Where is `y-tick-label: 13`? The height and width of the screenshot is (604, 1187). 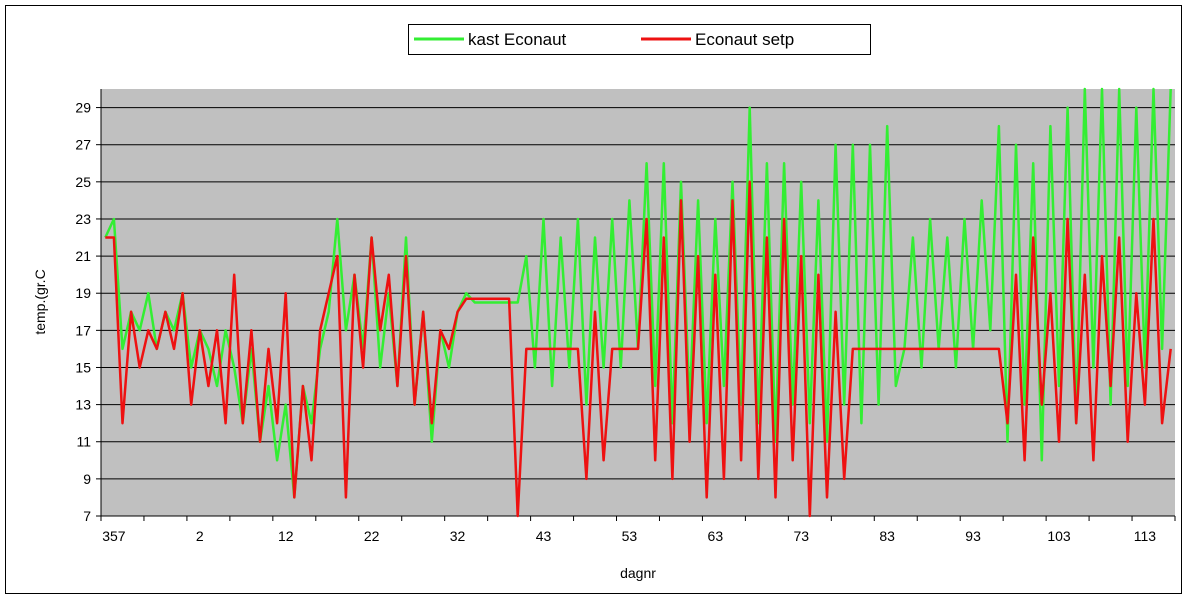 y-tick-label: 13 is located at coordinates (83, 405).